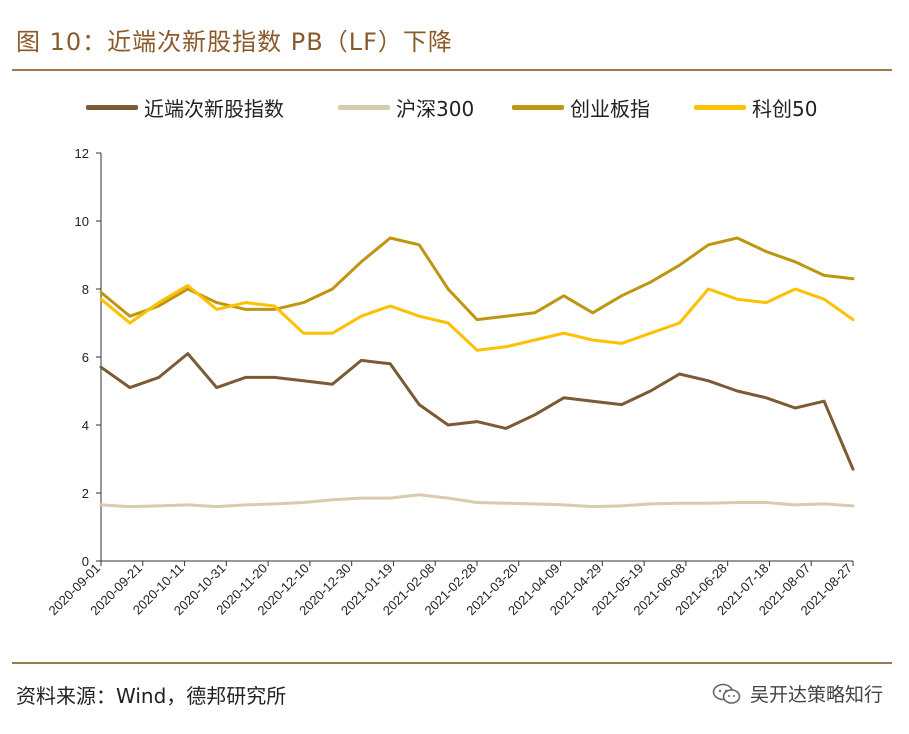 The width and height of the screenshot is (909, 734). I want to click on legend-label-0: 近端次新股指数, so click(214, 108).